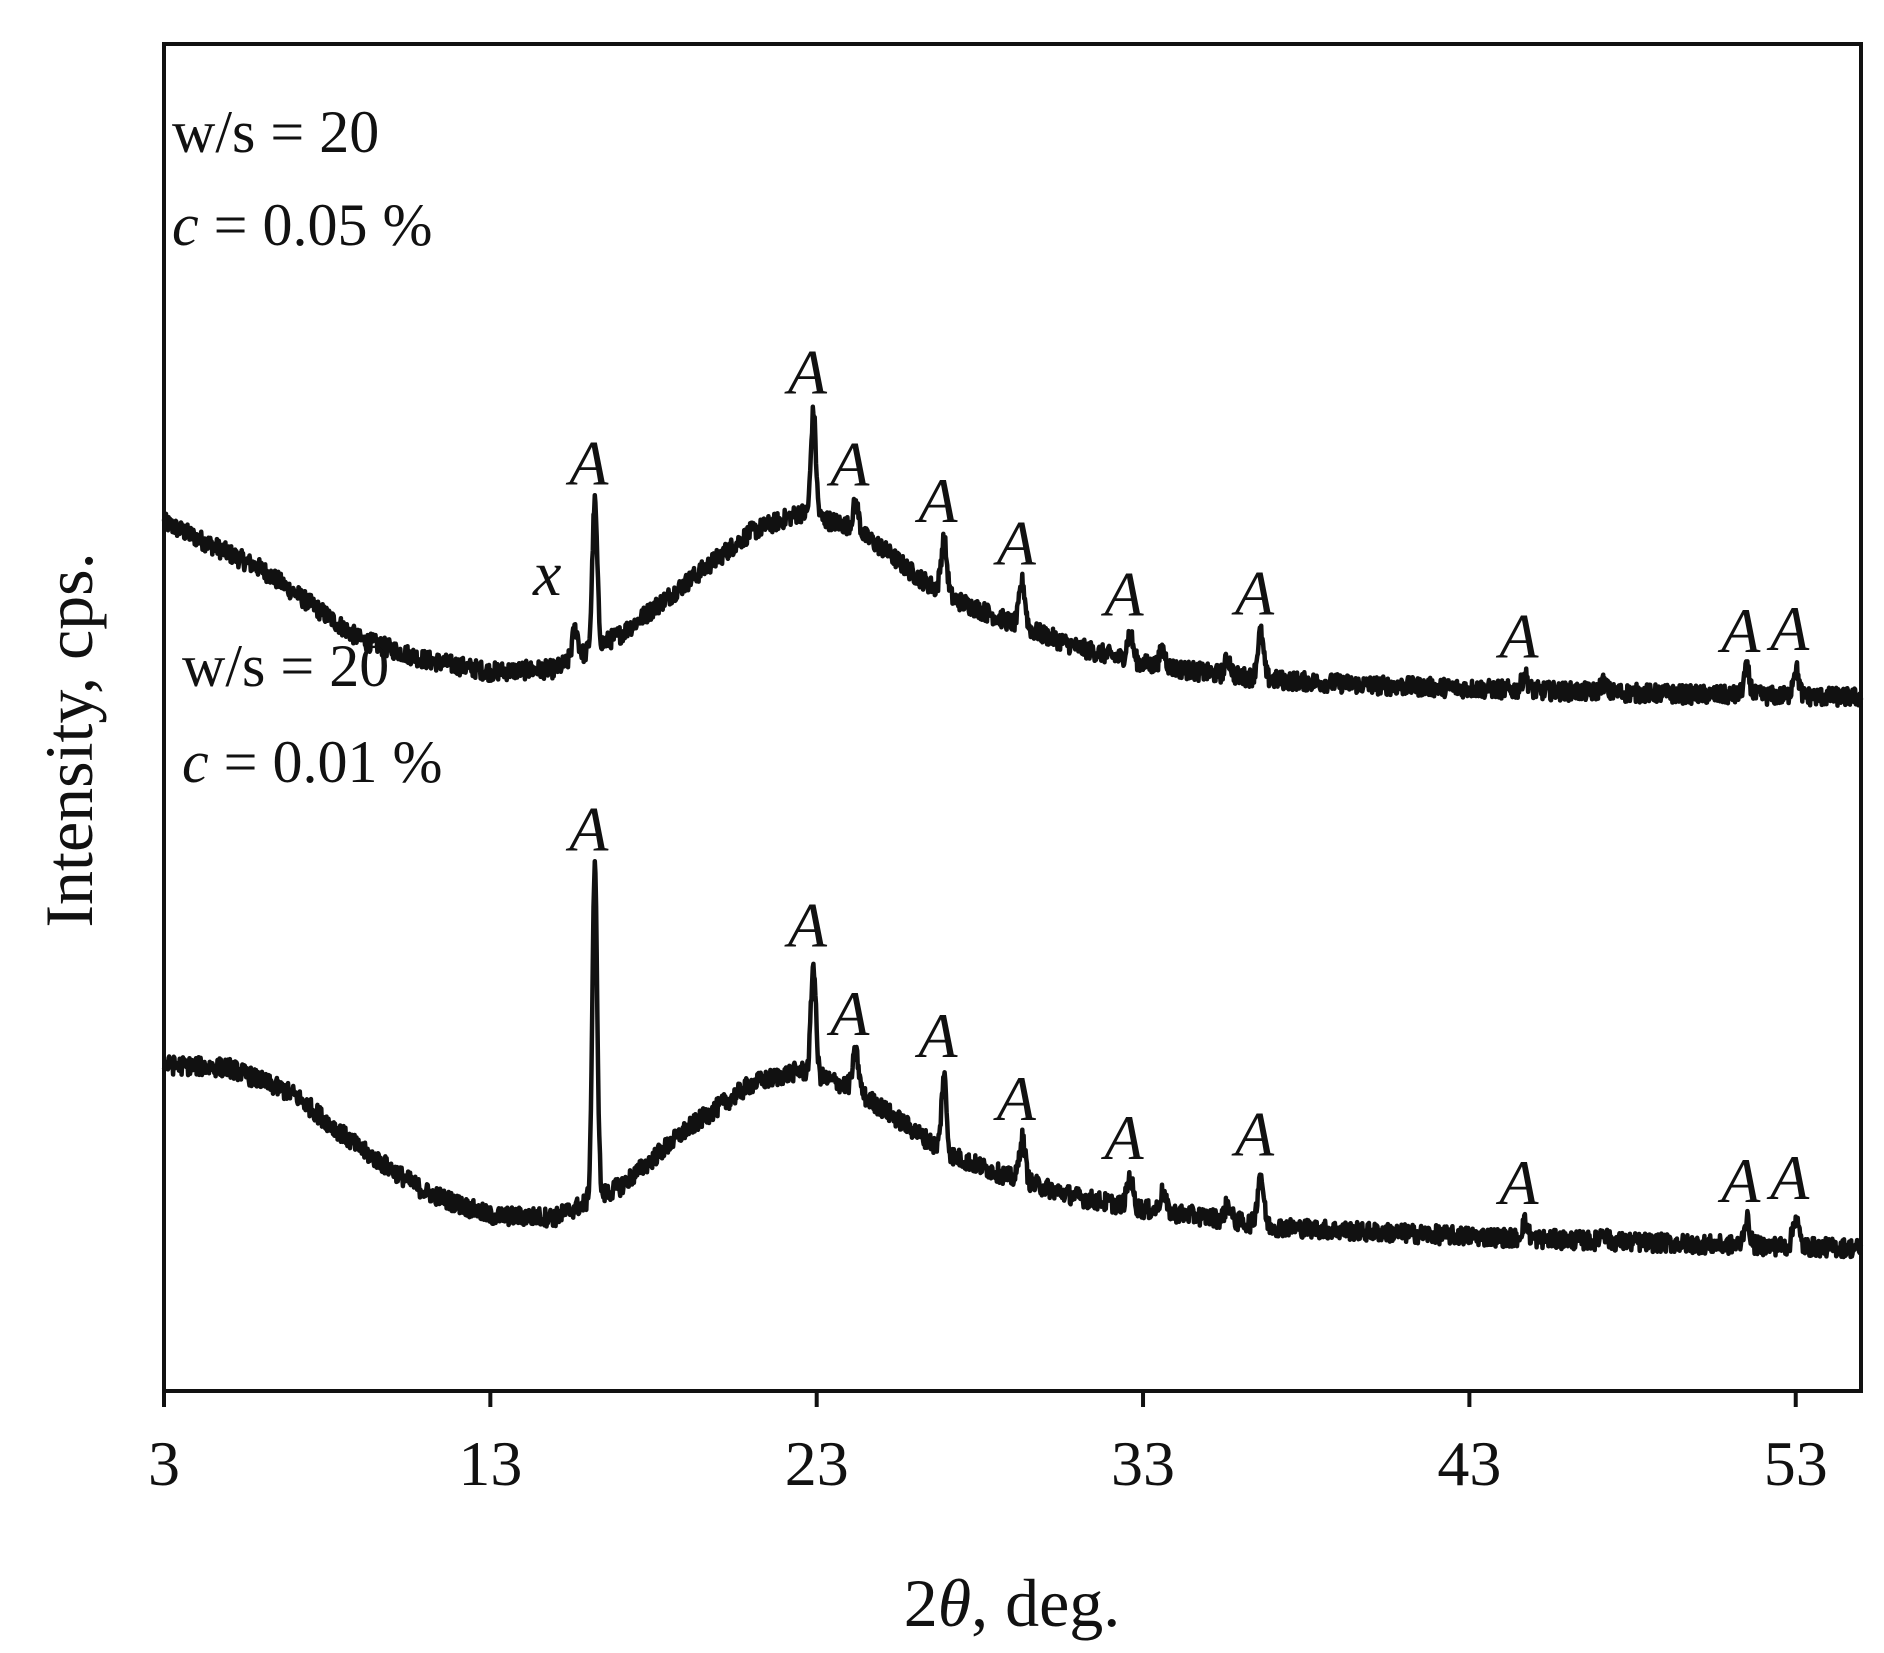  Describe the element at coordinates (921, 1603) in the screenshot. I see `x-axis-title-prefix: 2` at that location.